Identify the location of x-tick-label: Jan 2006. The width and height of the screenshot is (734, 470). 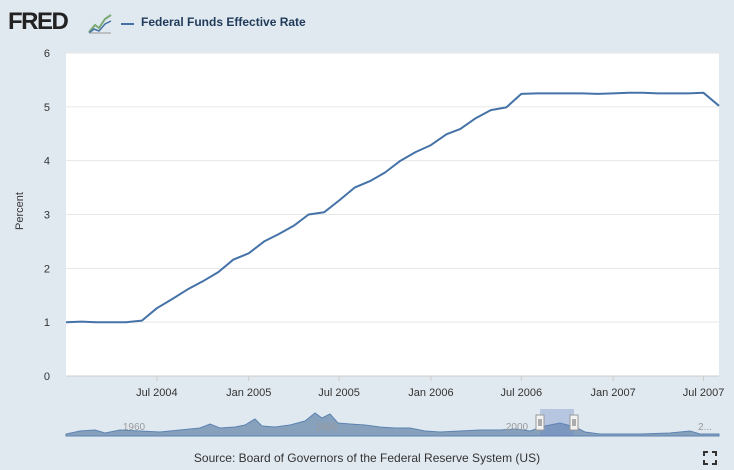
(430, 393).